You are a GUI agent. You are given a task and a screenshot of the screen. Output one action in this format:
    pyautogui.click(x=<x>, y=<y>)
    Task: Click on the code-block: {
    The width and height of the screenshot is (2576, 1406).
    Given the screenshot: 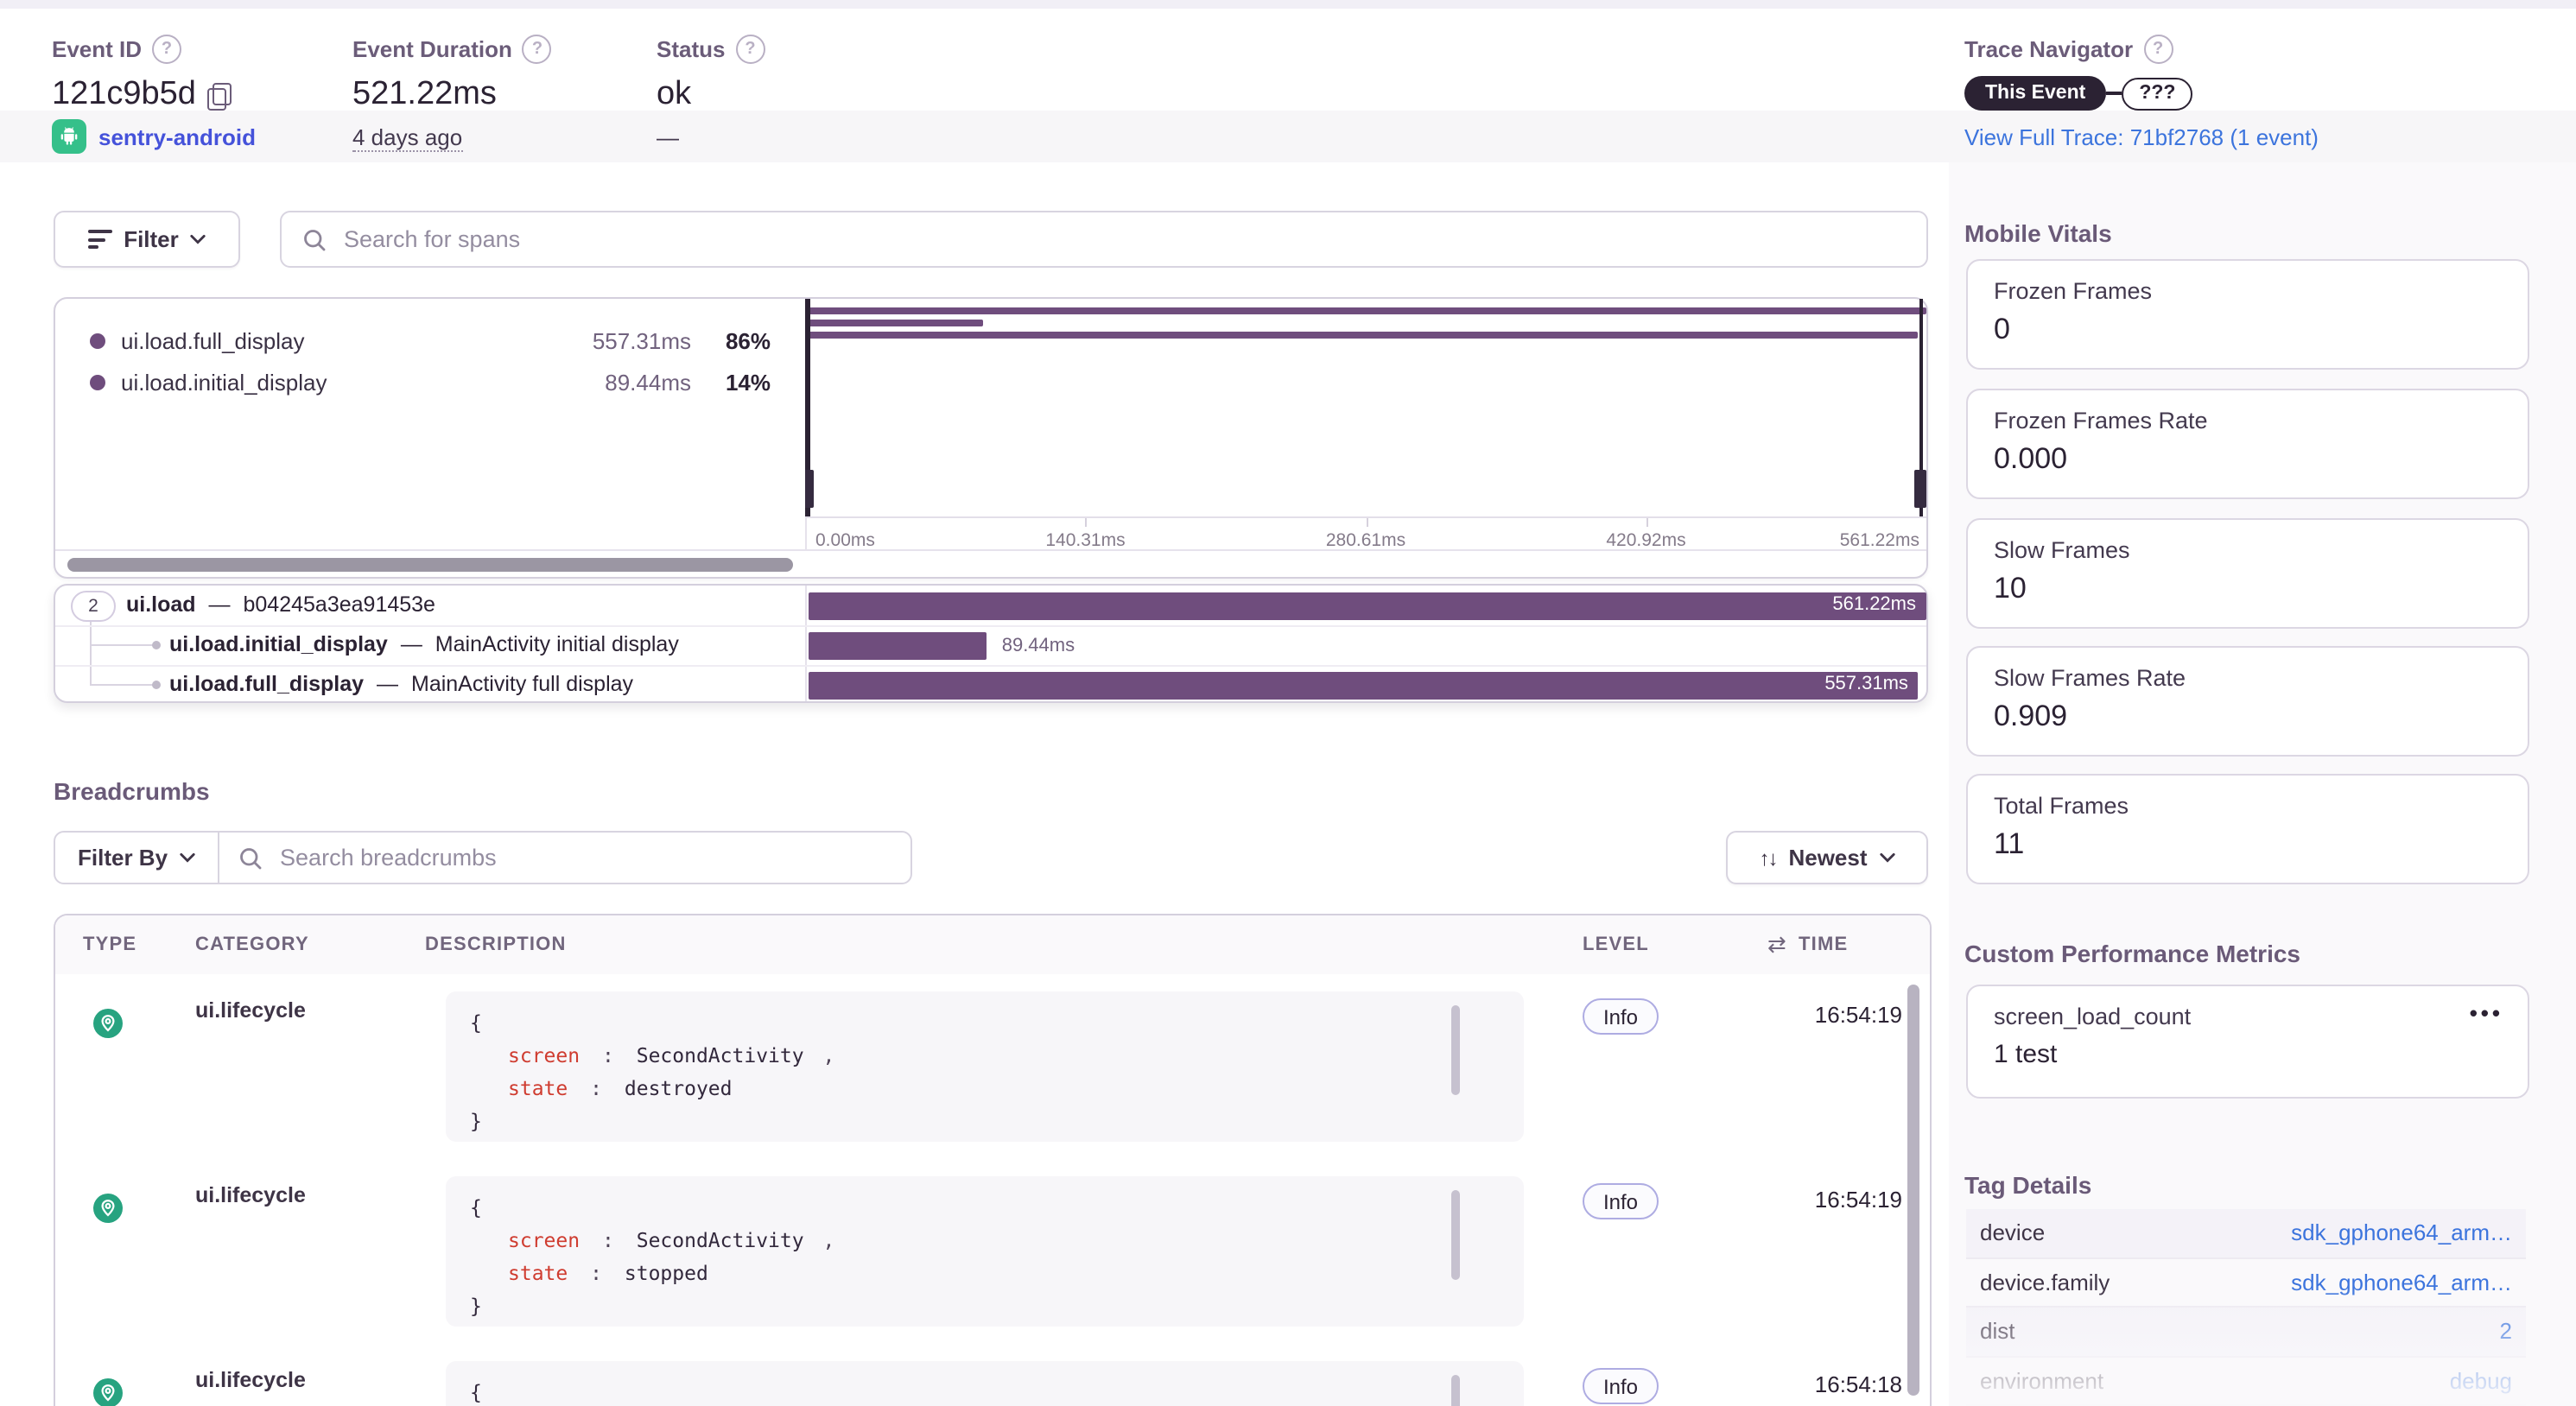 What is the action you would take?
    pyautogui.click(x=985, y=1383)
    